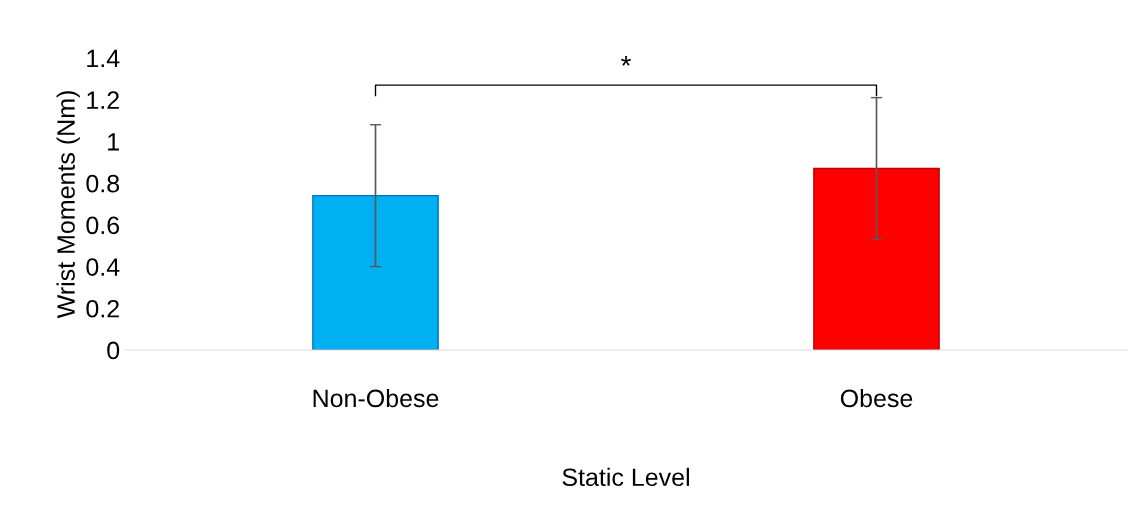  I want to click on y-tick-label: 1, so click(113, 142).